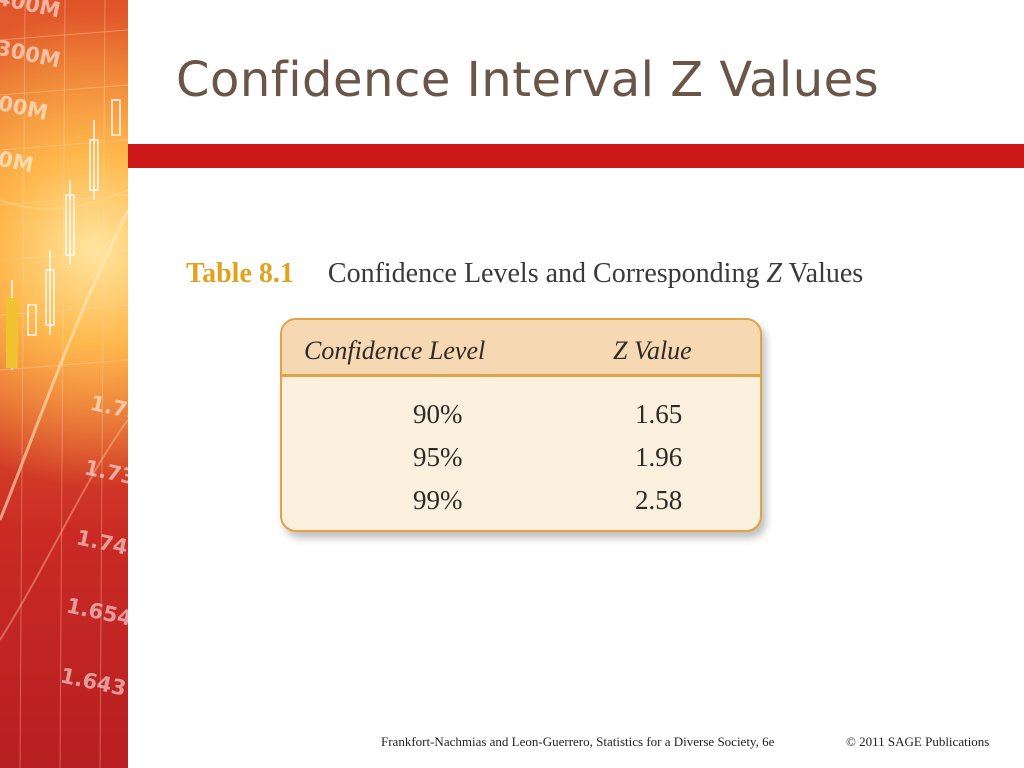  I want to click on header-z-value: Z Value, so click(652, 350).